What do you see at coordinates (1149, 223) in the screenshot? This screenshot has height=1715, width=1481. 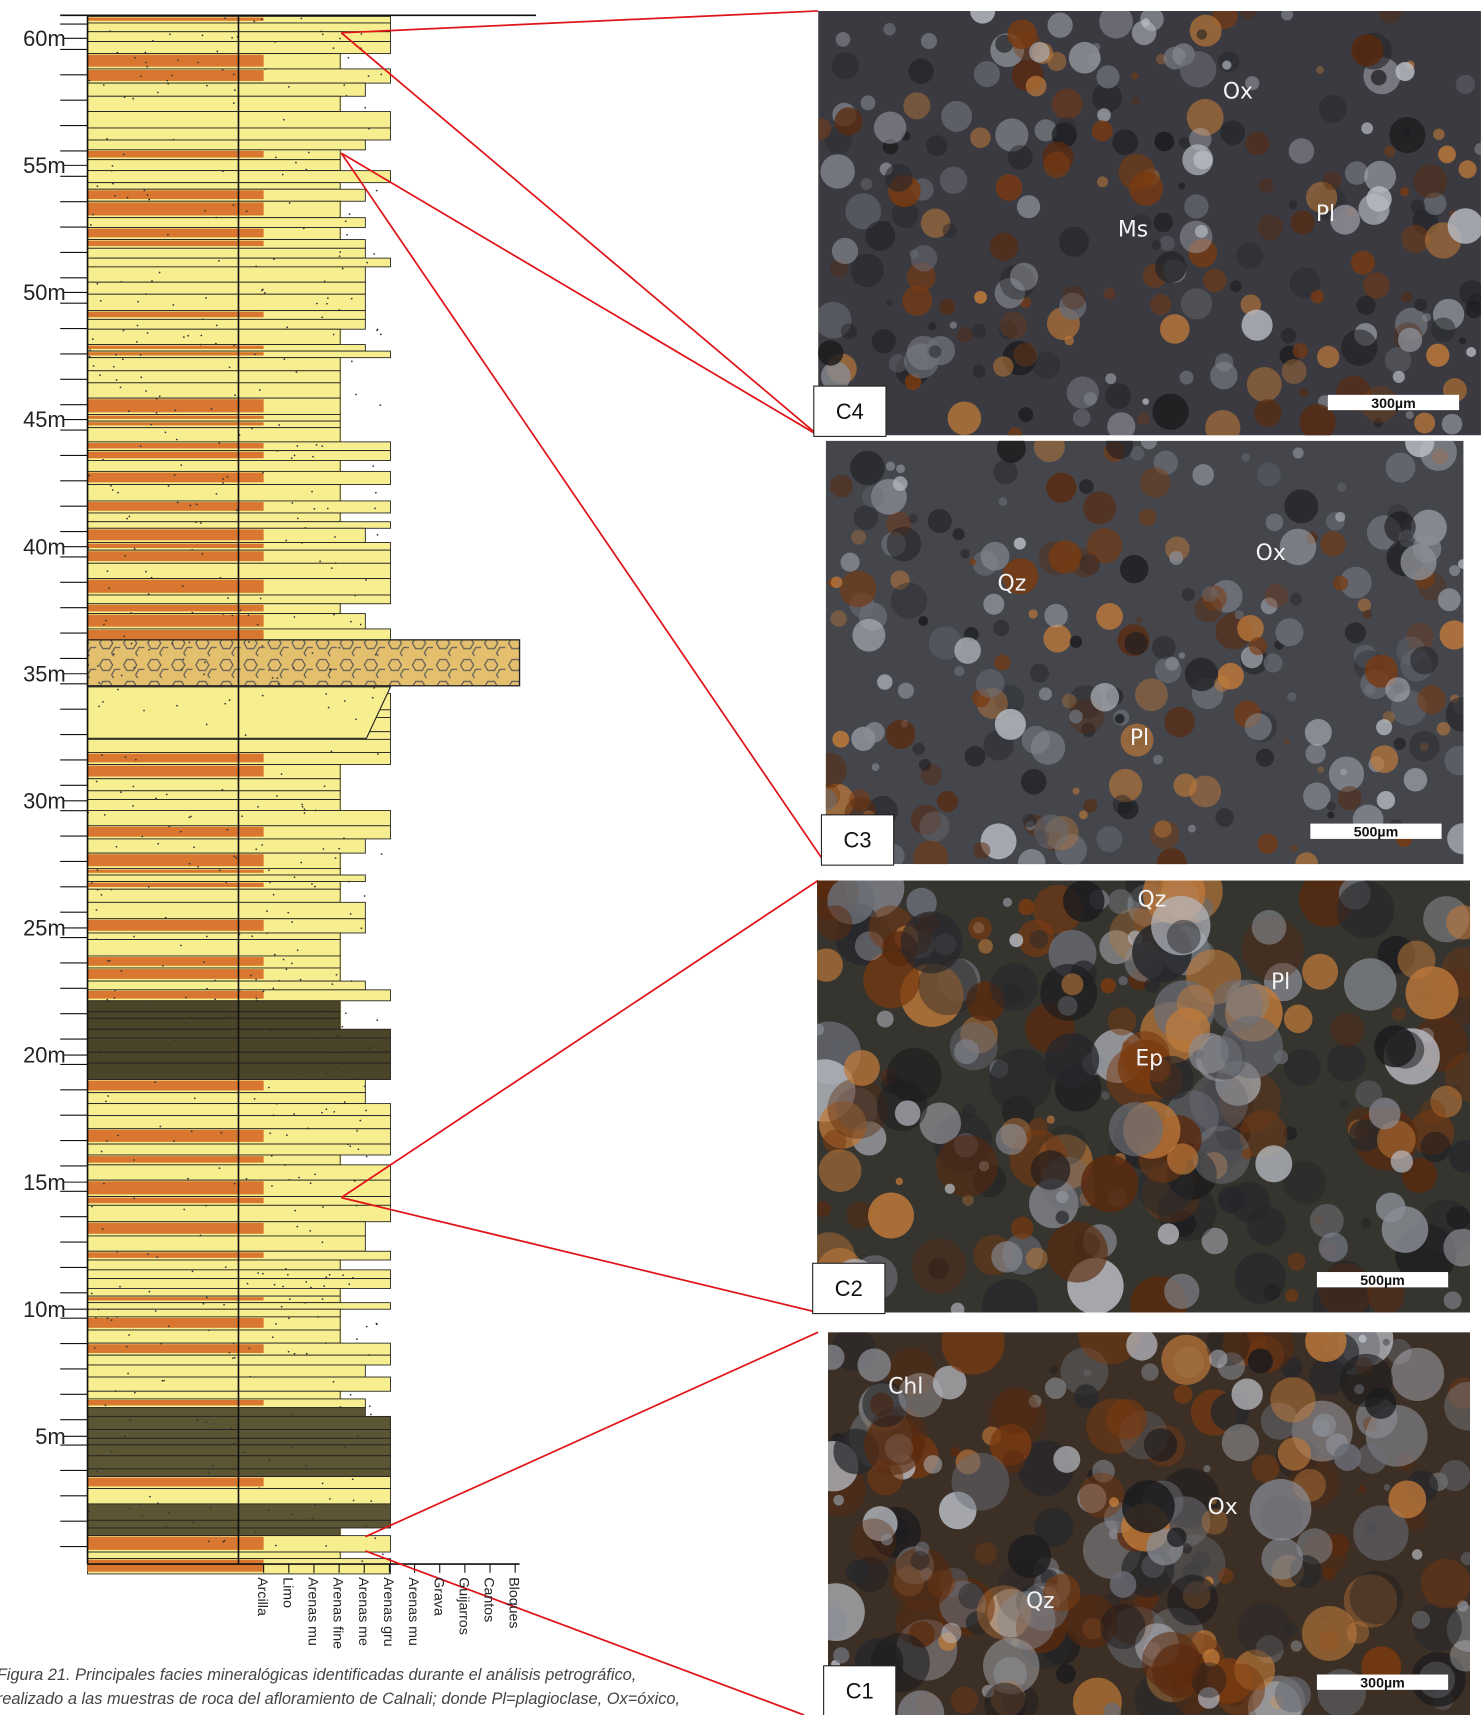 I see `micrograph` at bounding box center [1149, 223].